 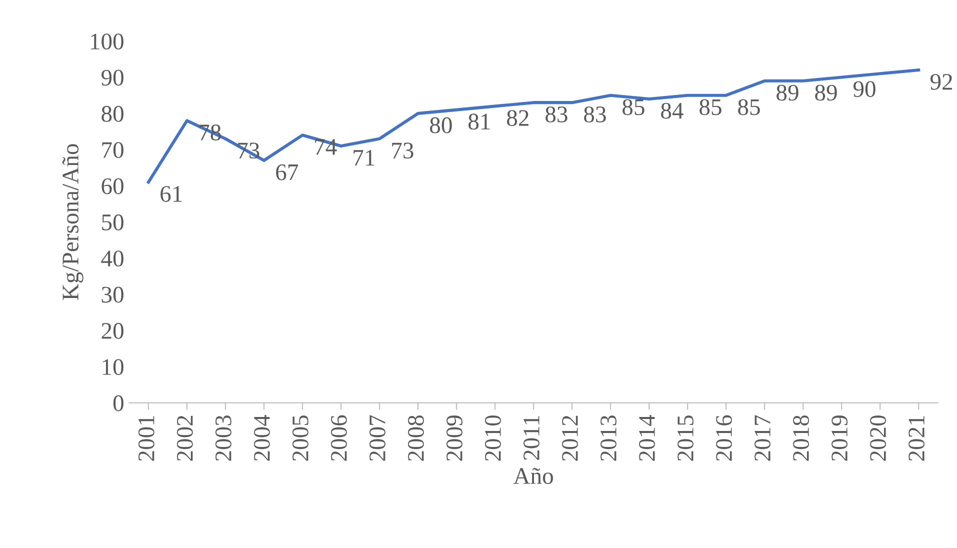 What do you see at coordinates (801, 438) in the screenshot?
I see `x-tick-label: 2018` at bounding box center [801, 438].